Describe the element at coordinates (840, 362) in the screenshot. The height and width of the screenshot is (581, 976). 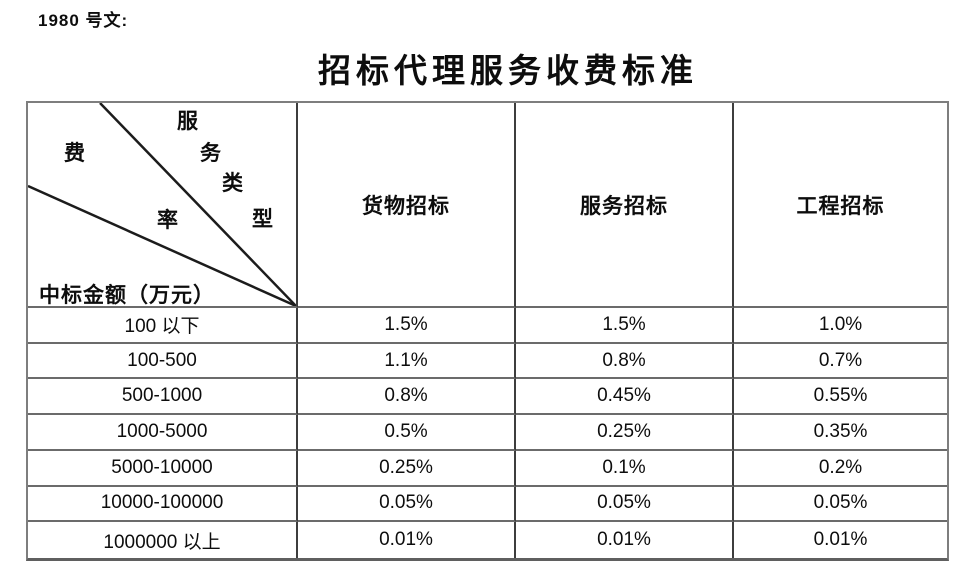
I see `fee-value: 0.7%` at that location.